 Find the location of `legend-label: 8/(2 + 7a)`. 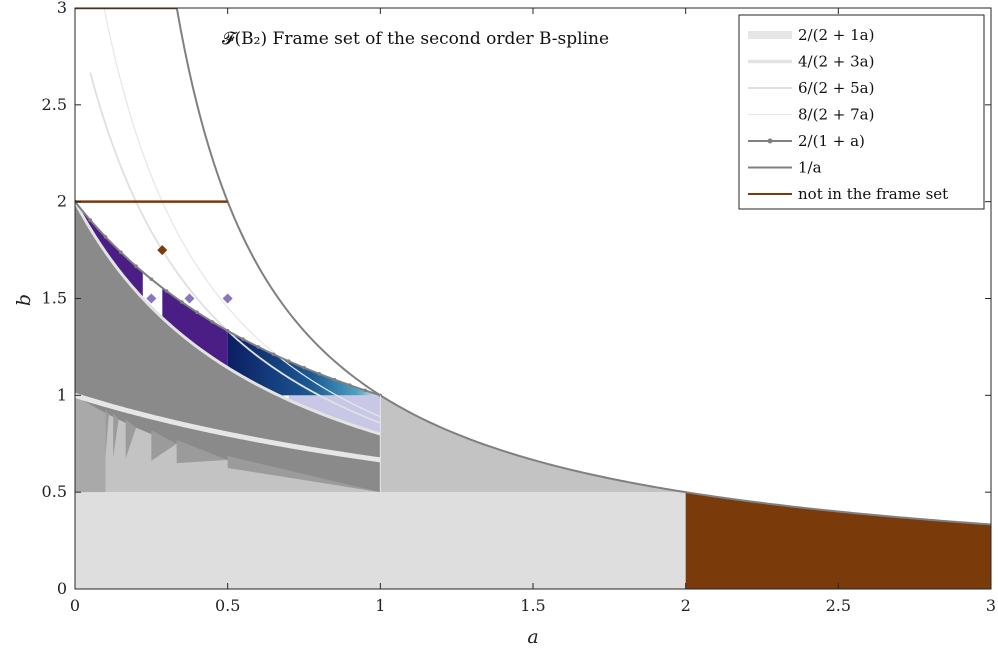

legend-label: 8/(2 + 7a) is located at coordinates (836, 115).